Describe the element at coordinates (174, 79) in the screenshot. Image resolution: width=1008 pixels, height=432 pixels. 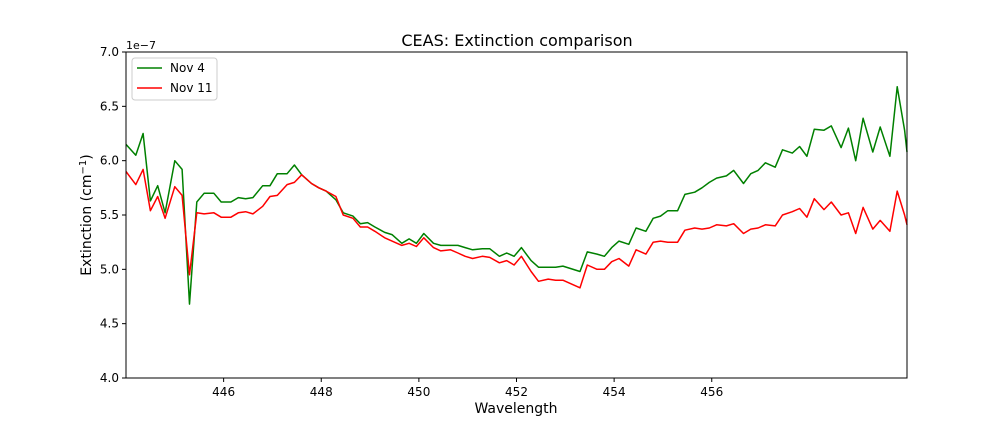
I see `legend: Nov 4 Nov 11` at that location.